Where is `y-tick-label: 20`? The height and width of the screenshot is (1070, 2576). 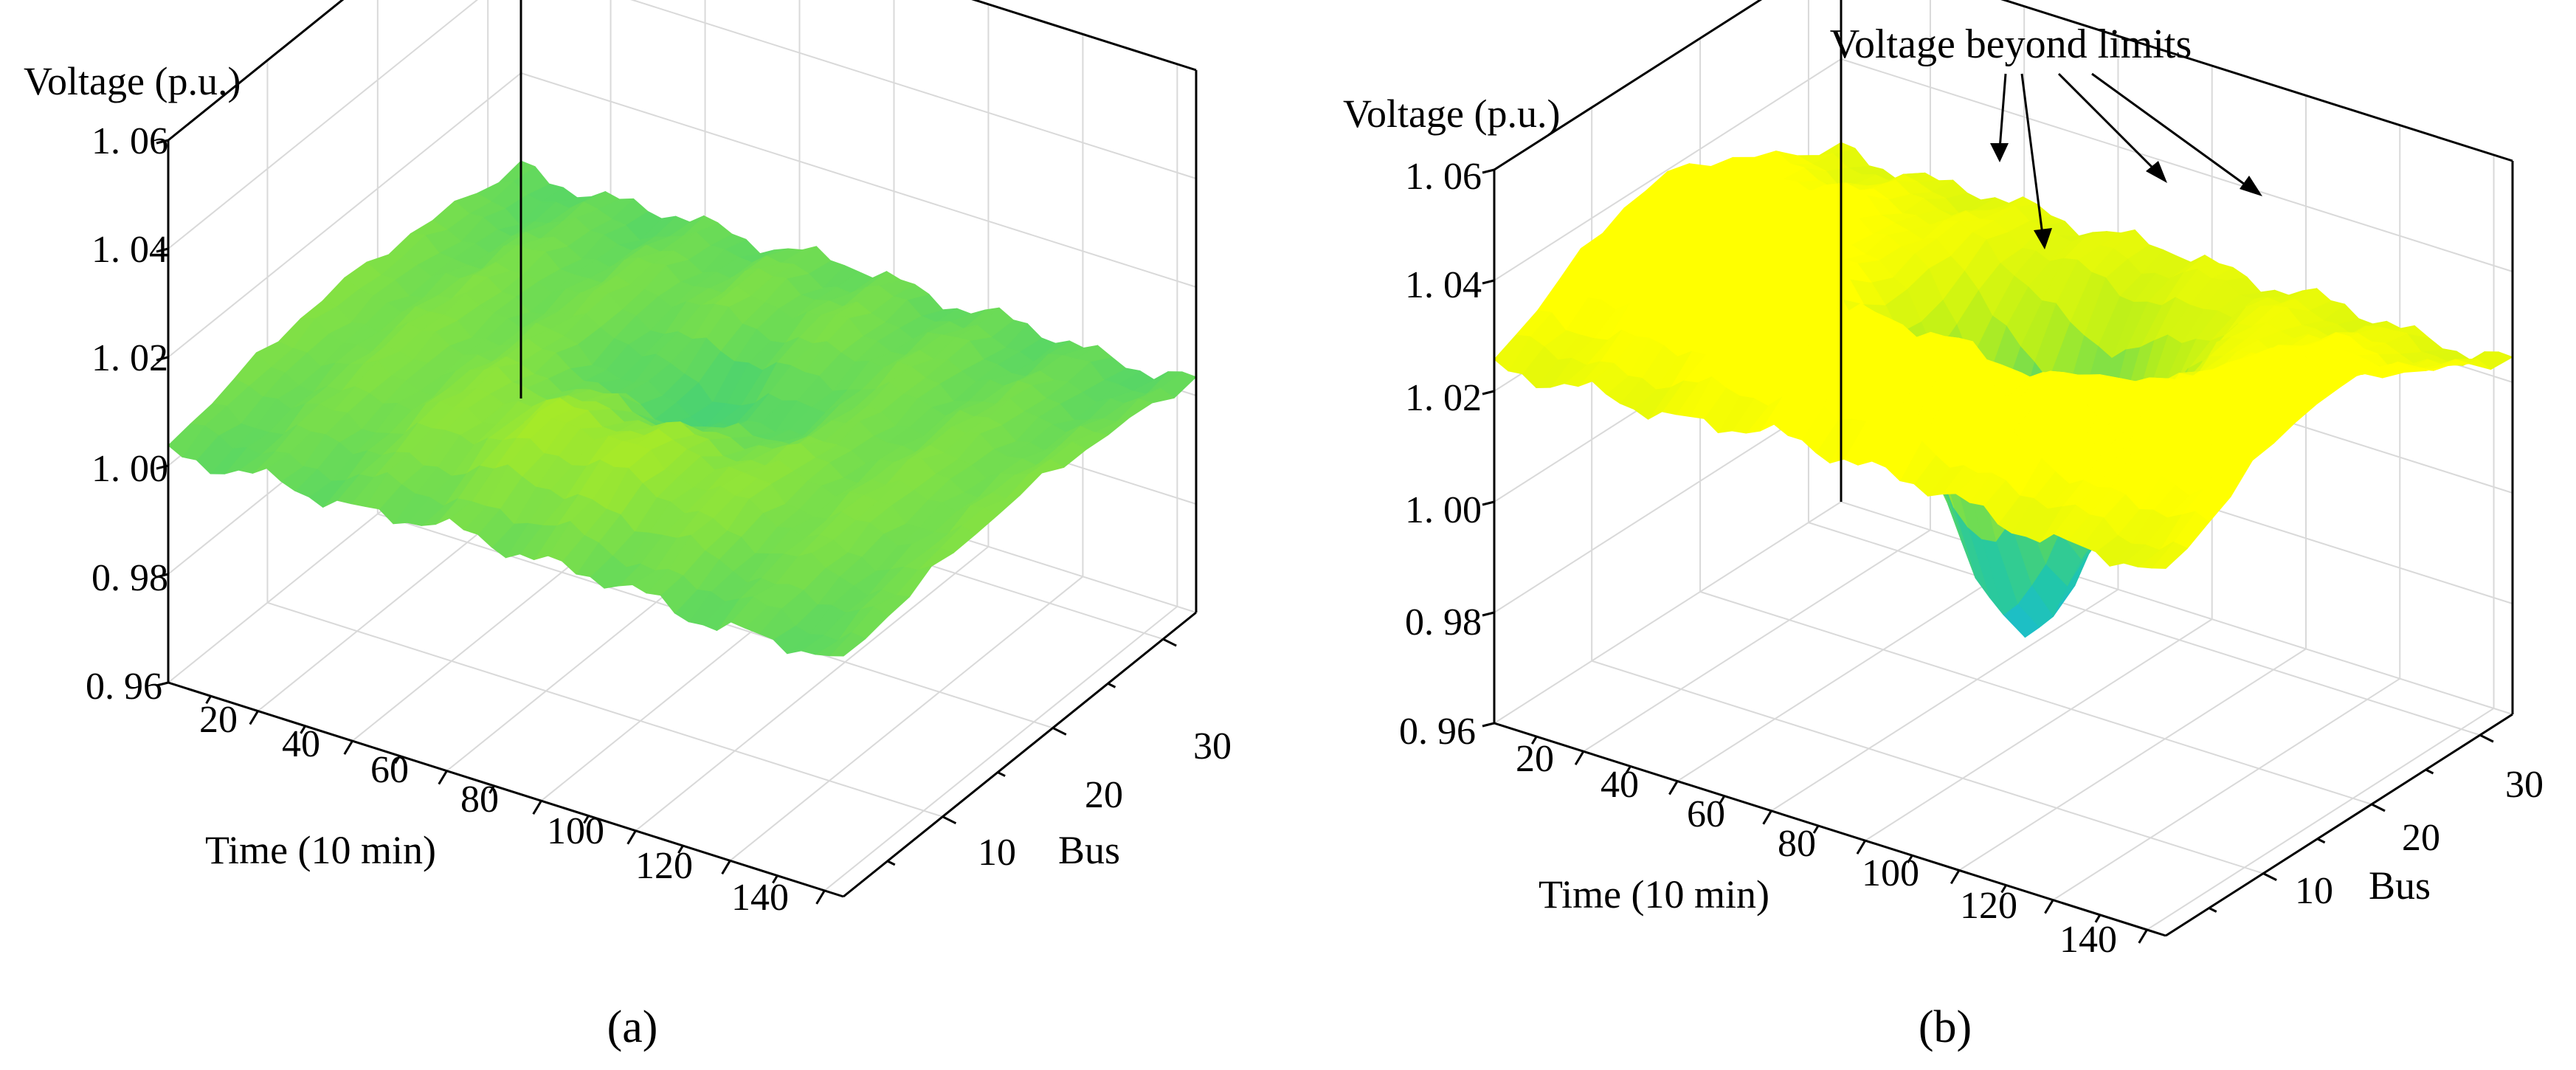
y-tick-label: 20 is located at coordinates (1104, 795).